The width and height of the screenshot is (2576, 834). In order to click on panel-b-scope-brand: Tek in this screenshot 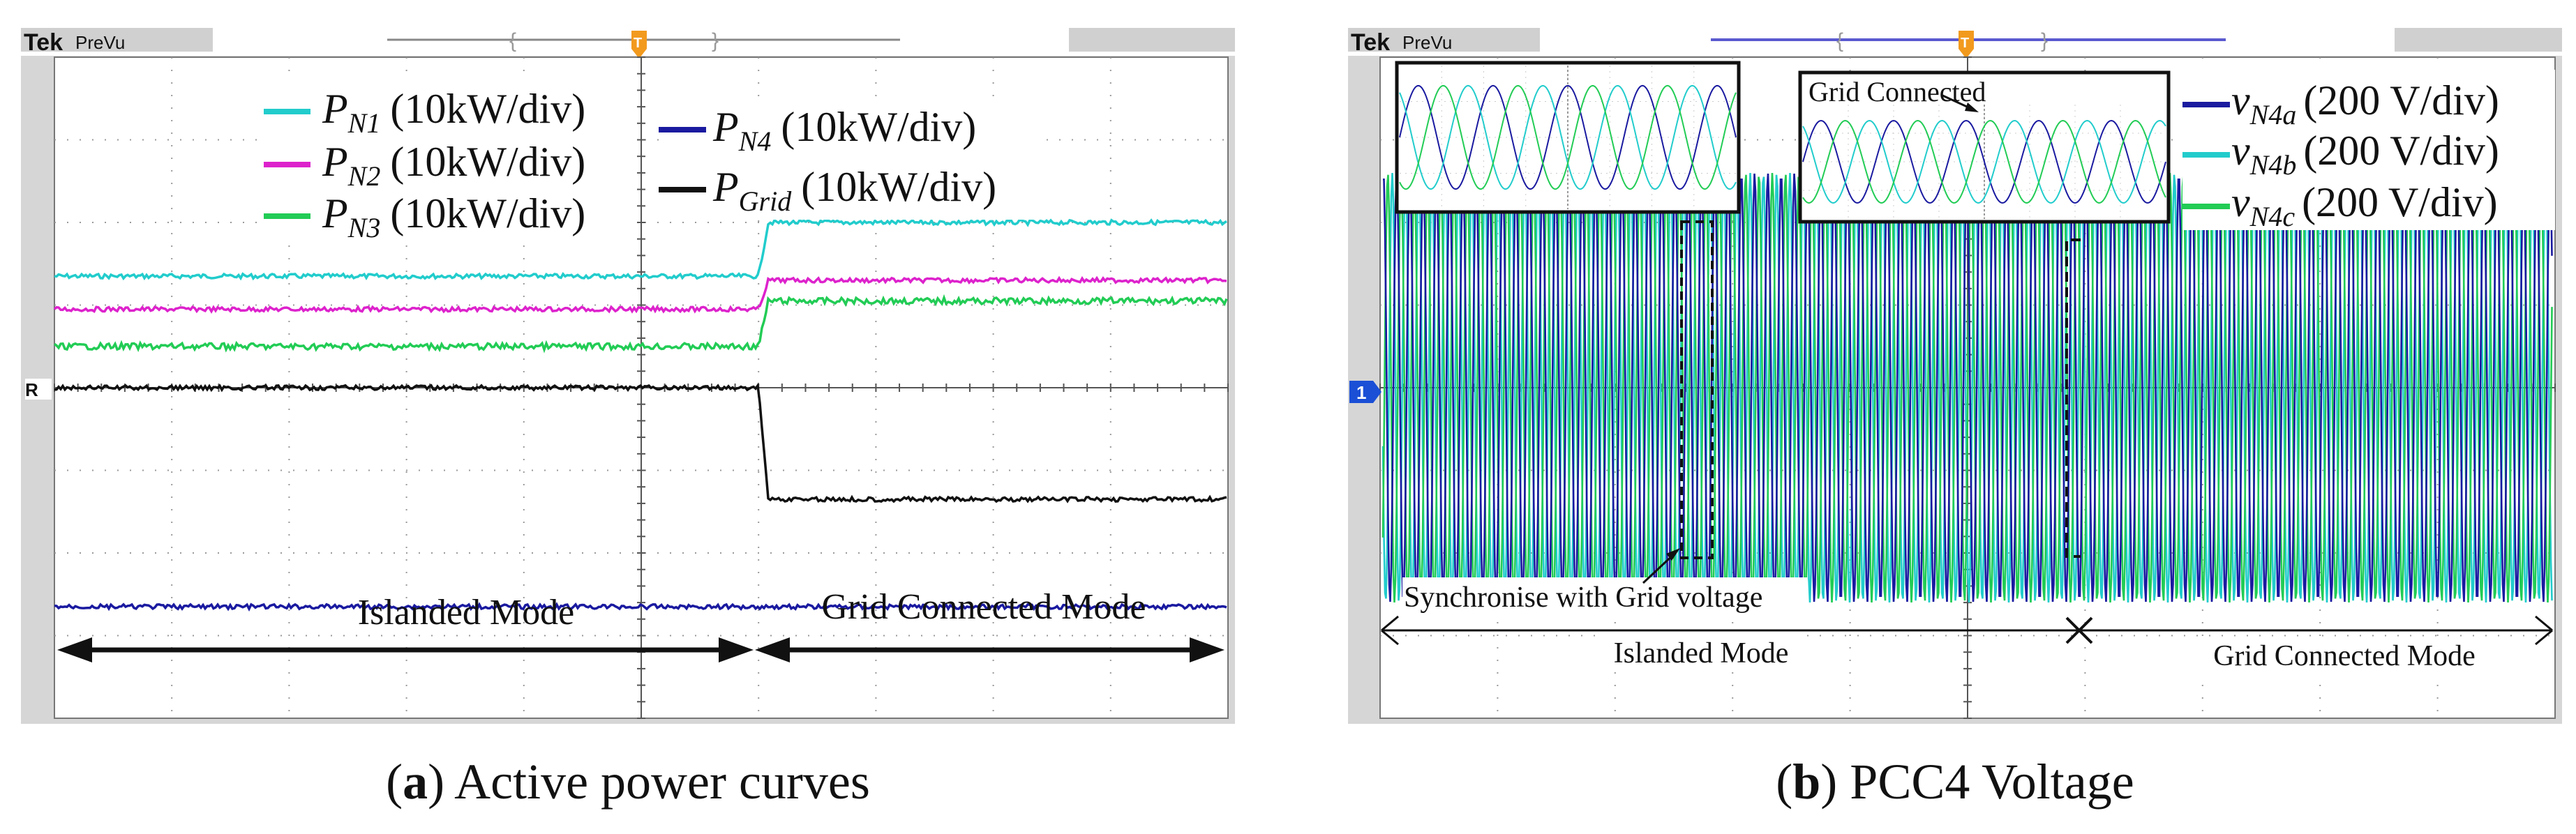, I will do `click(1370, 42)`.